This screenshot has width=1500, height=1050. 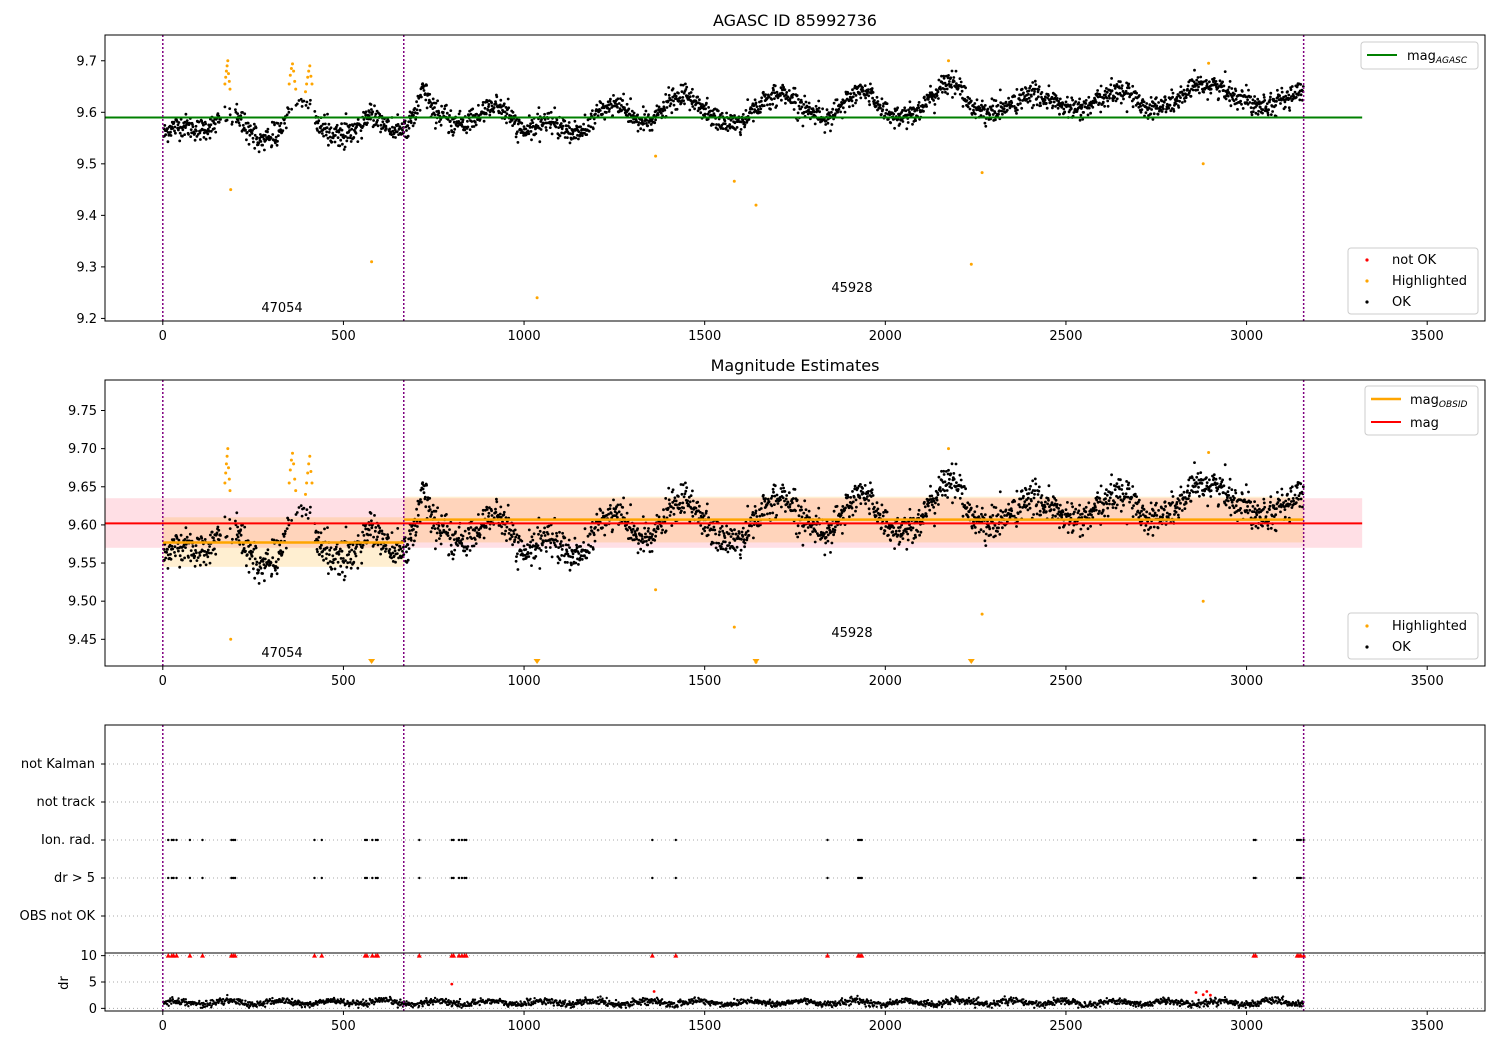 I want to click on agasc-line-legend: magAGASC, so click(x=1419, y=55).